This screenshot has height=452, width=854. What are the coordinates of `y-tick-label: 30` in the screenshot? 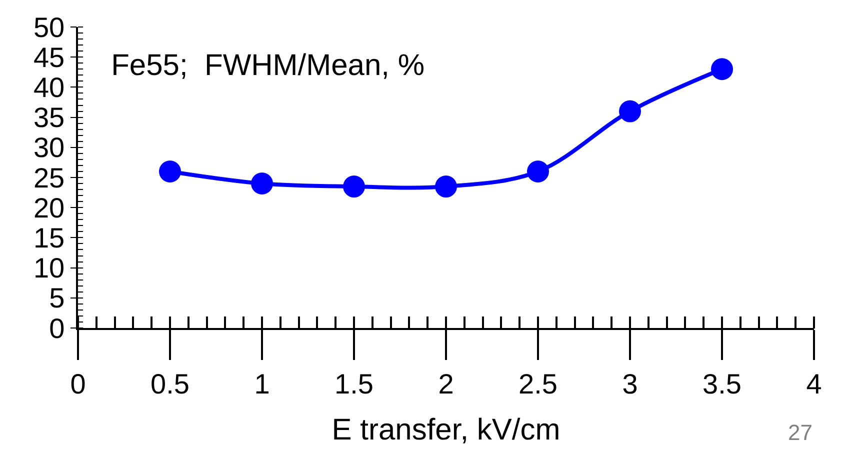 It's located at (49, 148).